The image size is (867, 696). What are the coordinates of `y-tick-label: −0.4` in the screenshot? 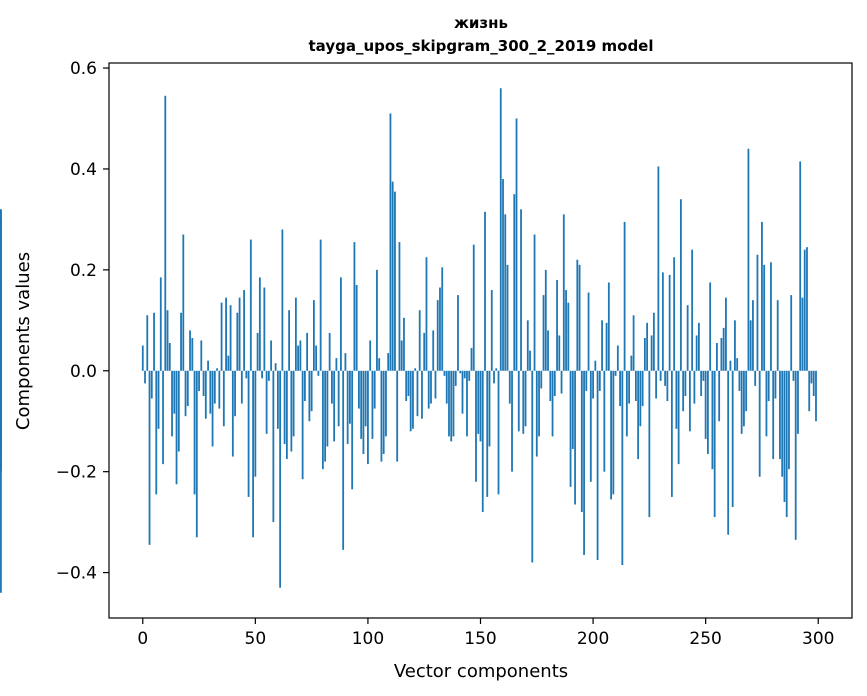 It's located at (76, 574).